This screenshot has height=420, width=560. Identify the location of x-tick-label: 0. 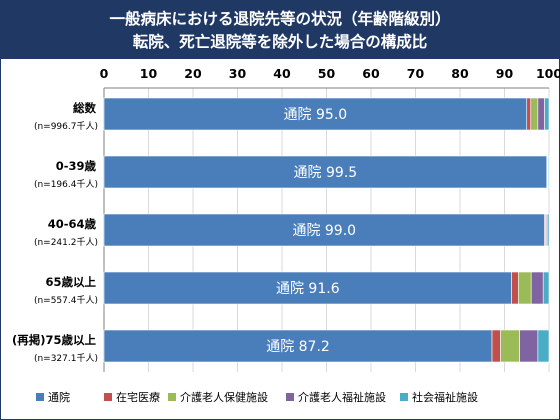
(104, 73).